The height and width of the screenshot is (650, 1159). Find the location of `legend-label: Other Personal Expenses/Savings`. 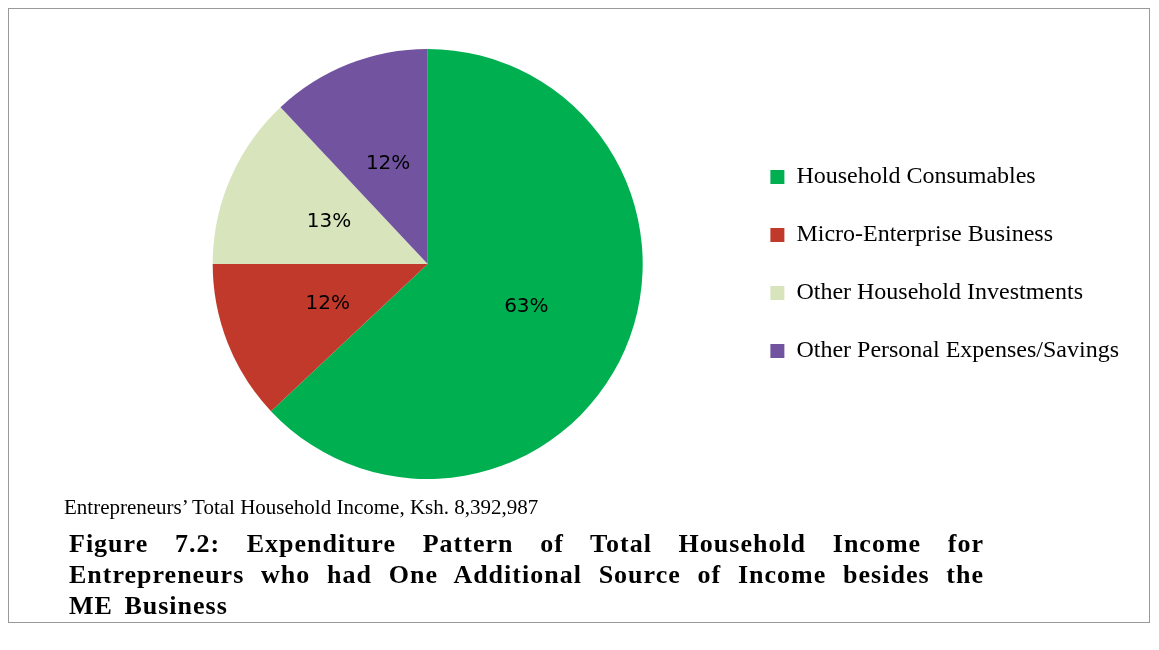

legend-label: Other Personal Expenses/Savings is located at coordinates (958, 349).